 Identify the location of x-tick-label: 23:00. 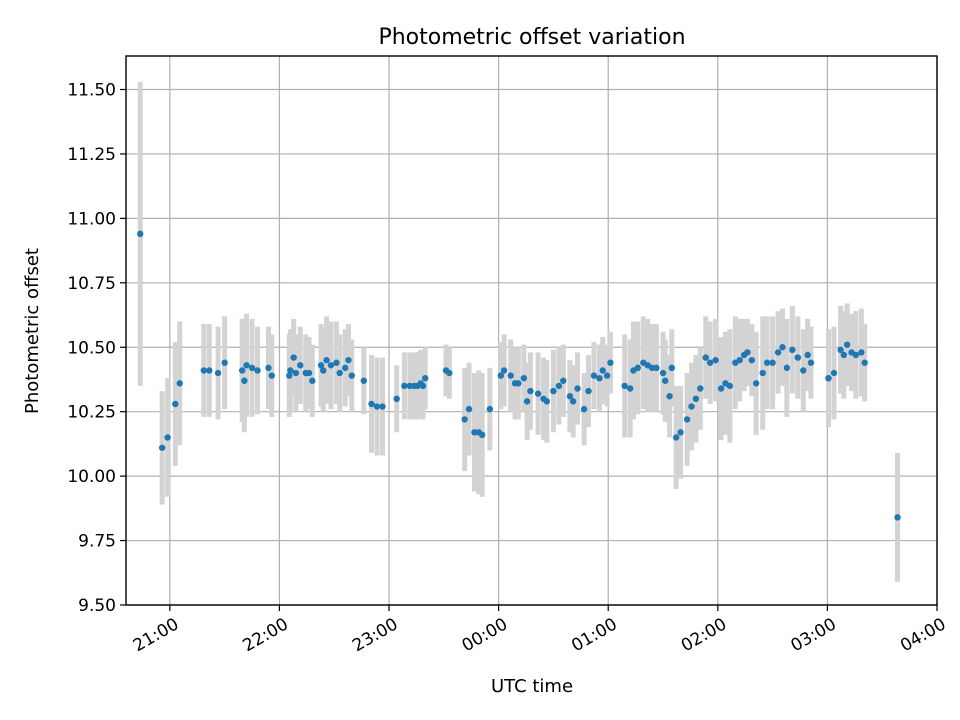
(375, 635).